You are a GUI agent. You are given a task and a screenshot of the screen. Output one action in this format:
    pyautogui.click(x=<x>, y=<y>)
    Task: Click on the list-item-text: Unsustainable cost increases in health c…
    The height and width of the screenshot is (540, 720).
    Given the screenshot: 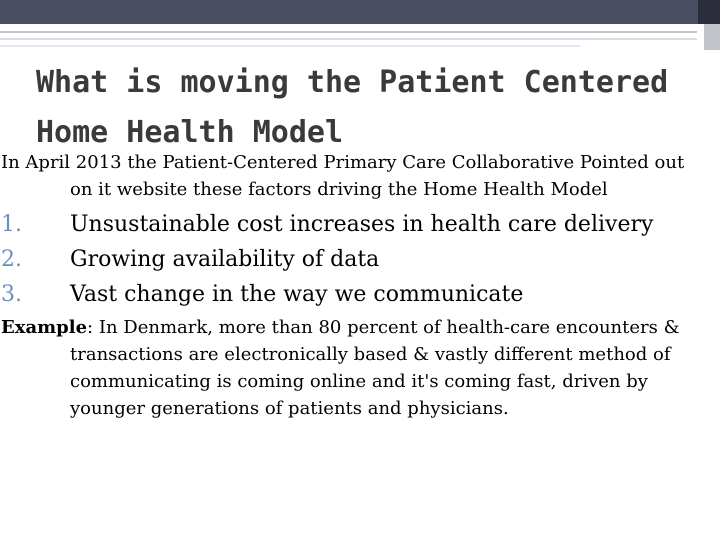 What is the action you would take?
    pyautogui.click(x=362, y=224)
    